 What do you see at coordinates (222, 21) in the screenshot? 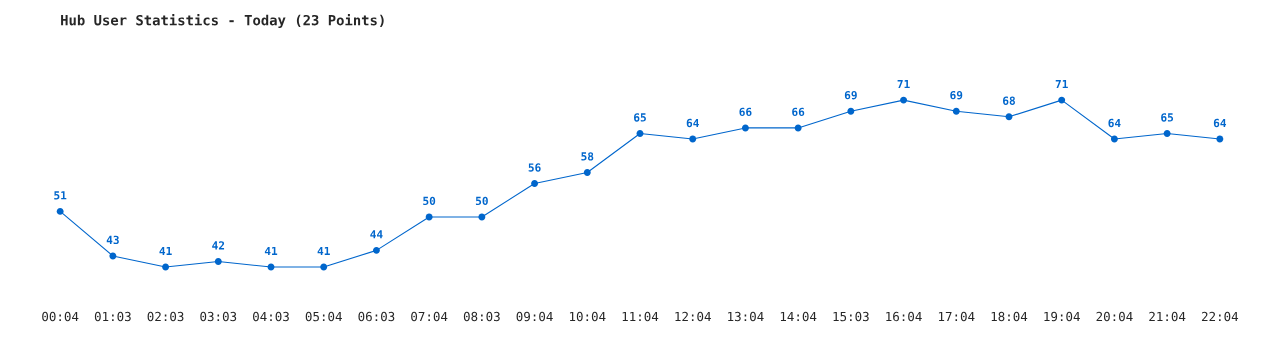
I see `chart-title: Hub User Statistics - Today (23 Points)` at bounding box center [222, 21].